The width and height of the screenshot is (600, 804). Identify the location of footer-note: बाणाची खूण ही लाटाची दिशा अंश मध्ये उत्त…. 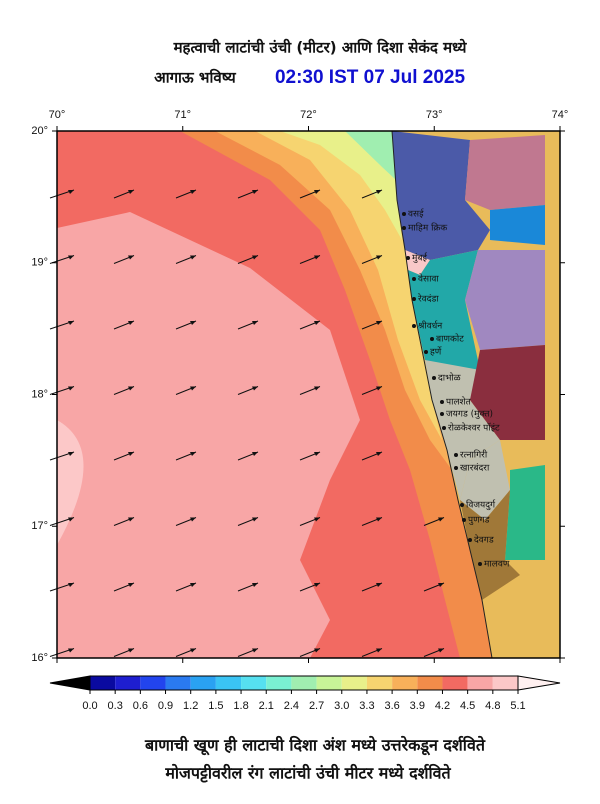
(315, 746).